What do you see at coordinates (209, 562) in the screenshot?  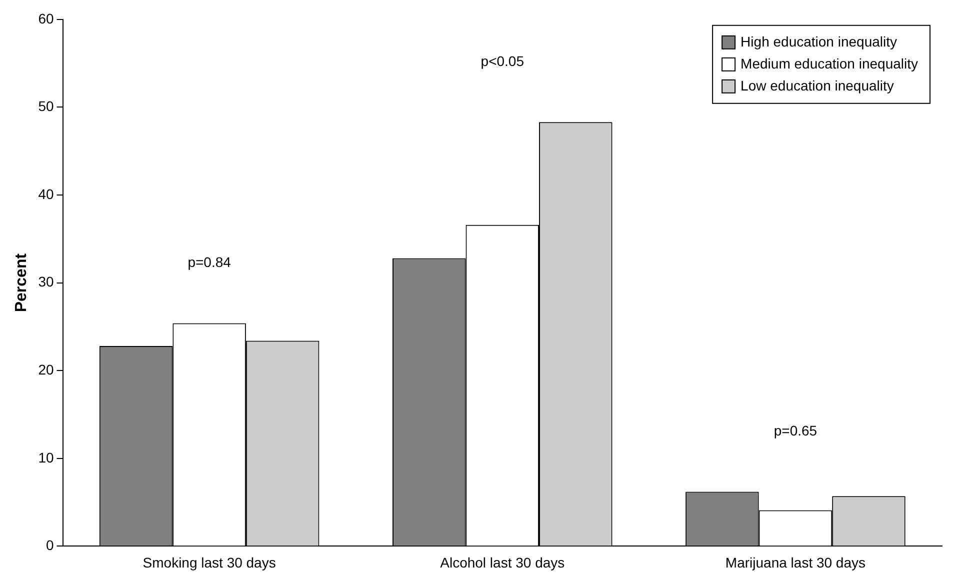 I see `x-tick-label: Smoking last 30 days` at bounding box center [209, 562].